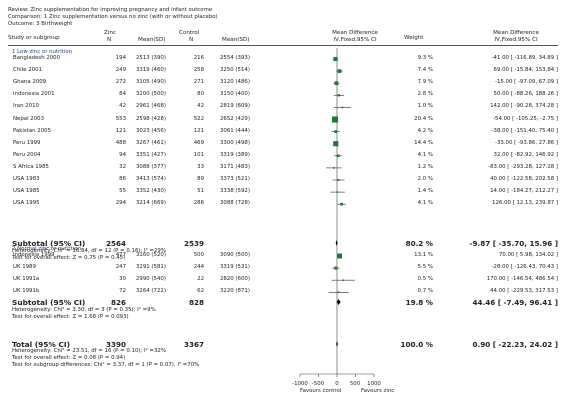 This screenshot has height=404, width=566. Describe the element at coordinates (200, 279) in the screenshot. I see `row-control-n: 22` at that location.